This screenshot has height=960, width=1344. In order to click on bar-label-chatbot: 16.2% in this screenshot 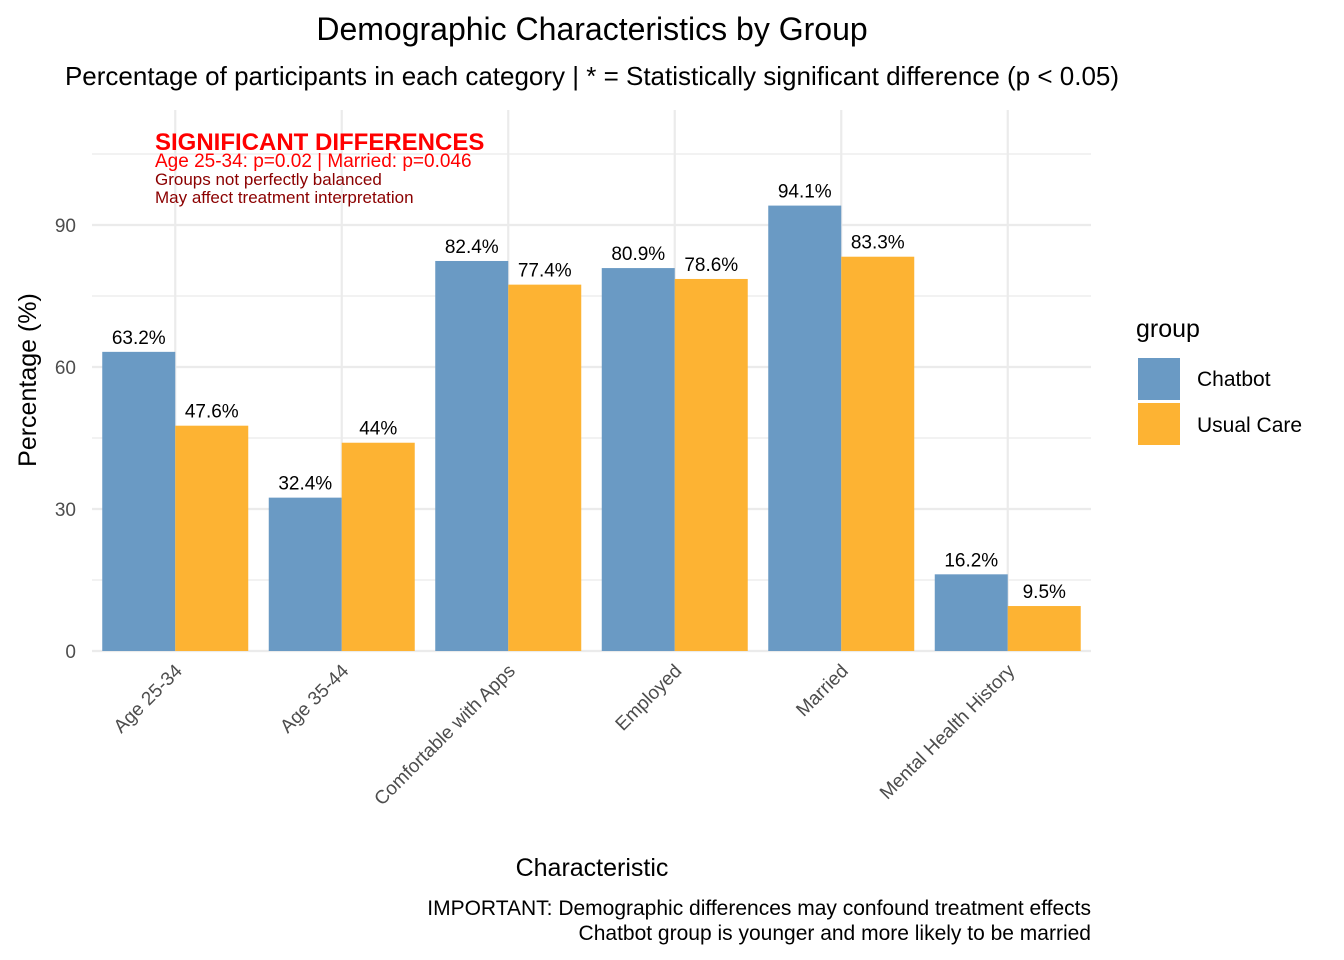, I will do `click(971, 560)`.